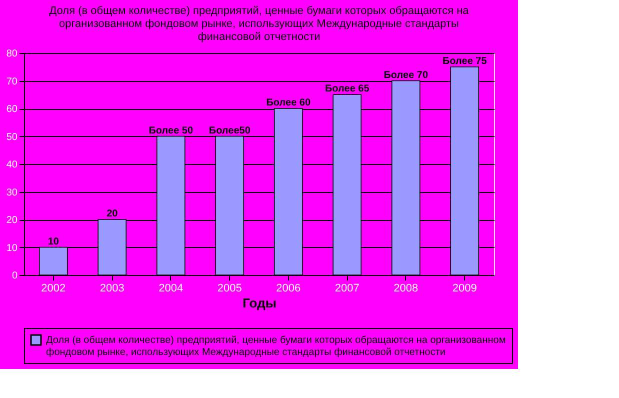 This screenshot has width=619, height=398. I want to click on x-axis-title: Годы, so click(259, 303).